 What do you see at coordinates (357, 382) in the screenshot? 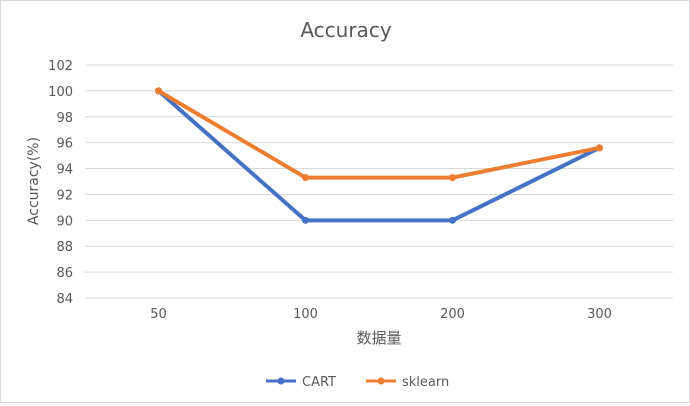
I see `legend: CART sklearn` at bounding box center [357, 382].